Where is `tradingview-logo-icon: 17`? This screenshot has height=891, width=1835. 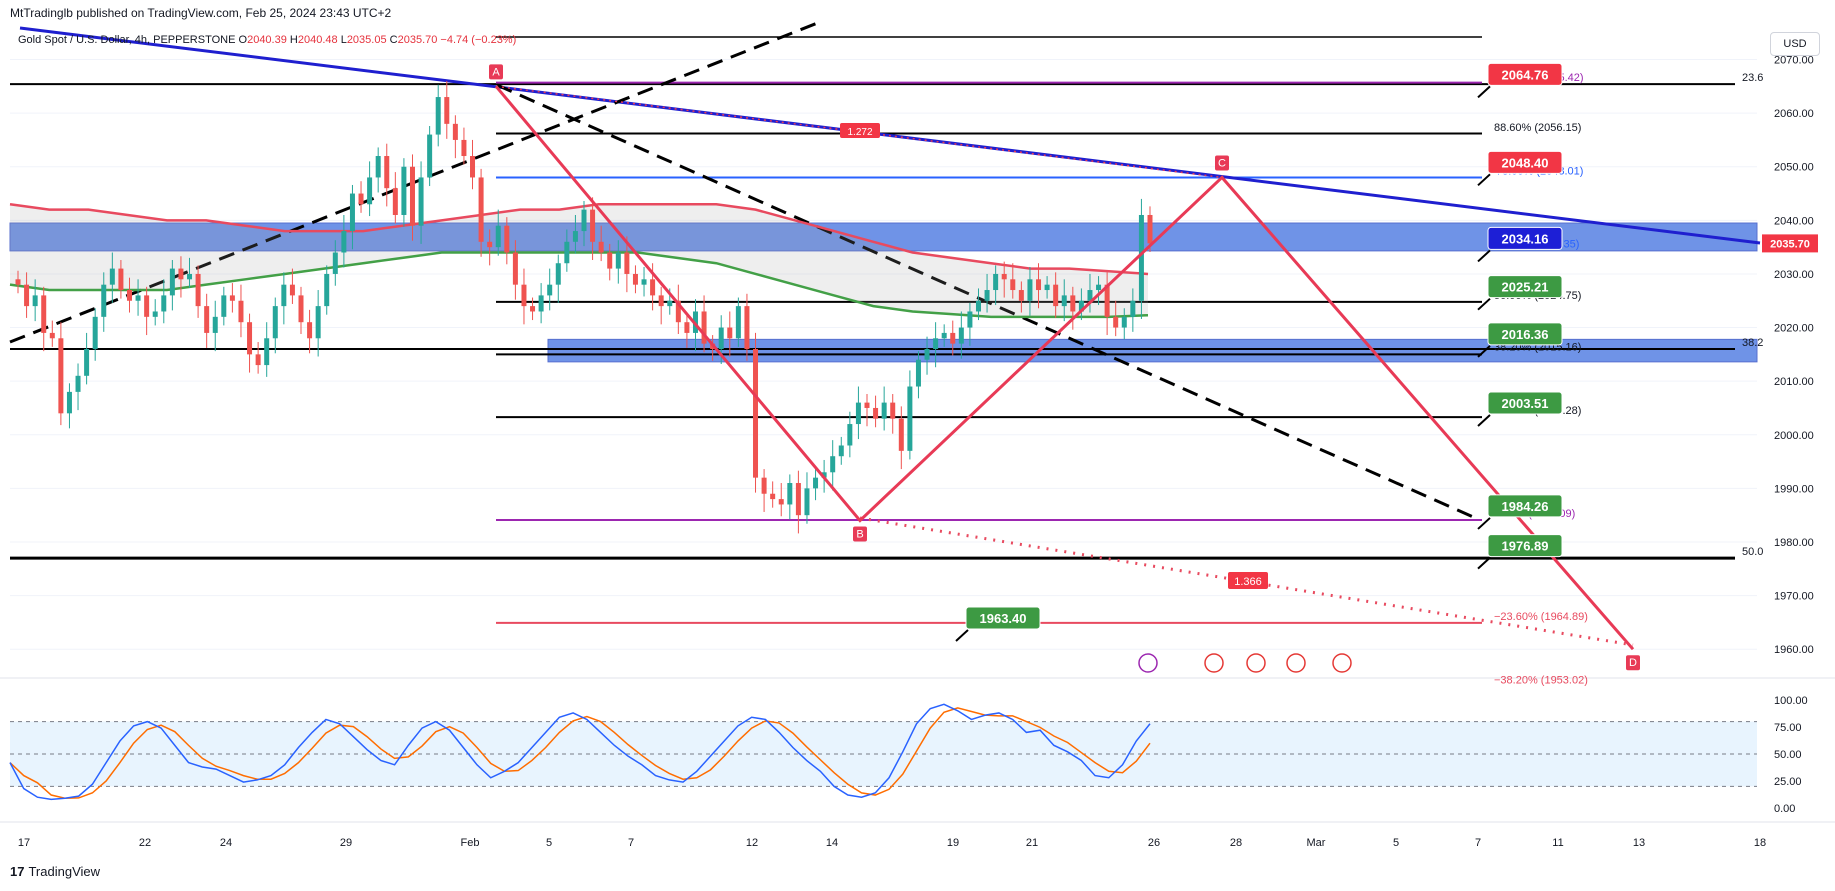 tradingview-logo-icon: 17 is located at coordinates (17, 871).